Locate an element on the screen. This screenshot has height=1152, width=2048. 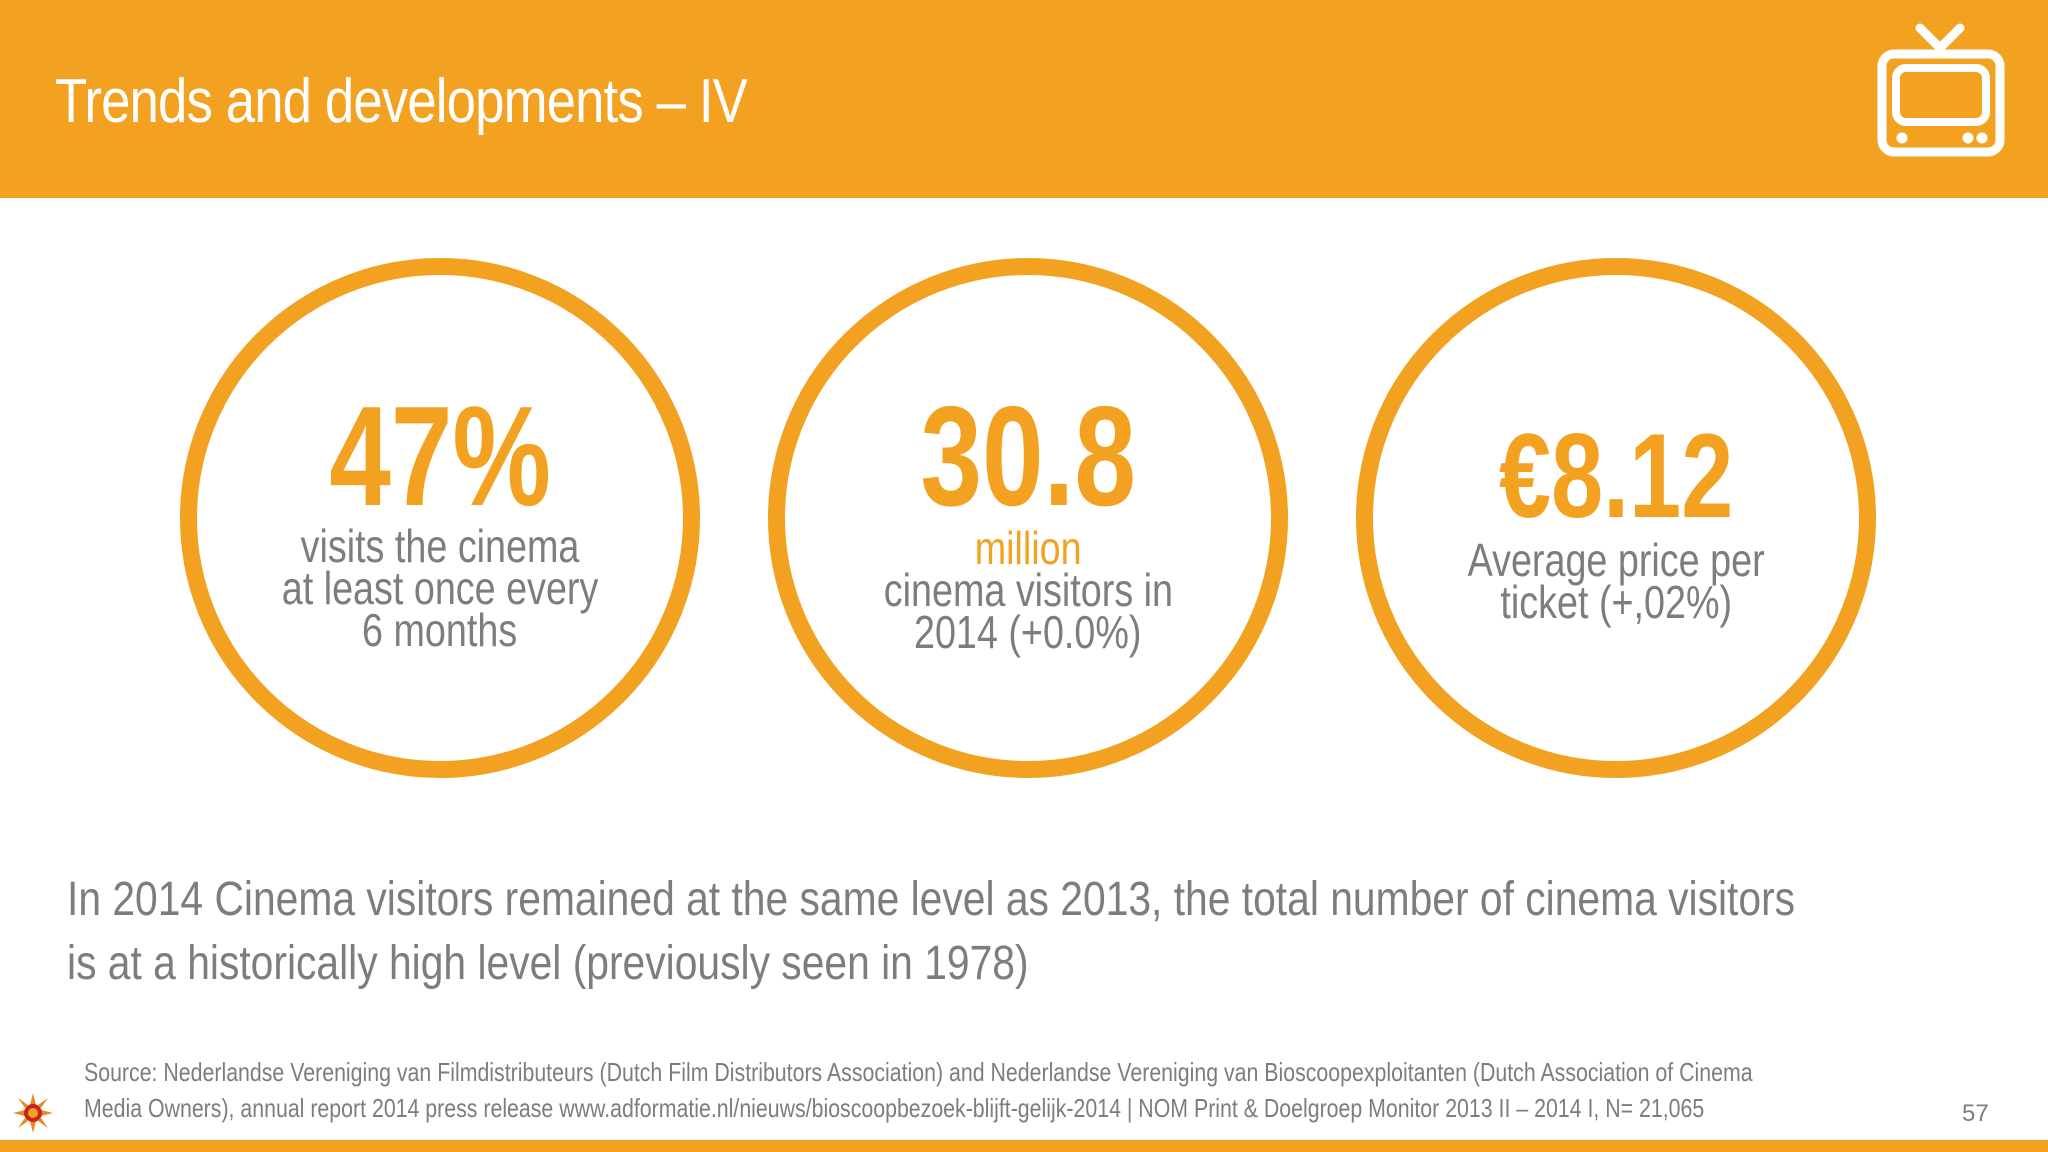
tv-icon is located at coordinates (1941, 90).